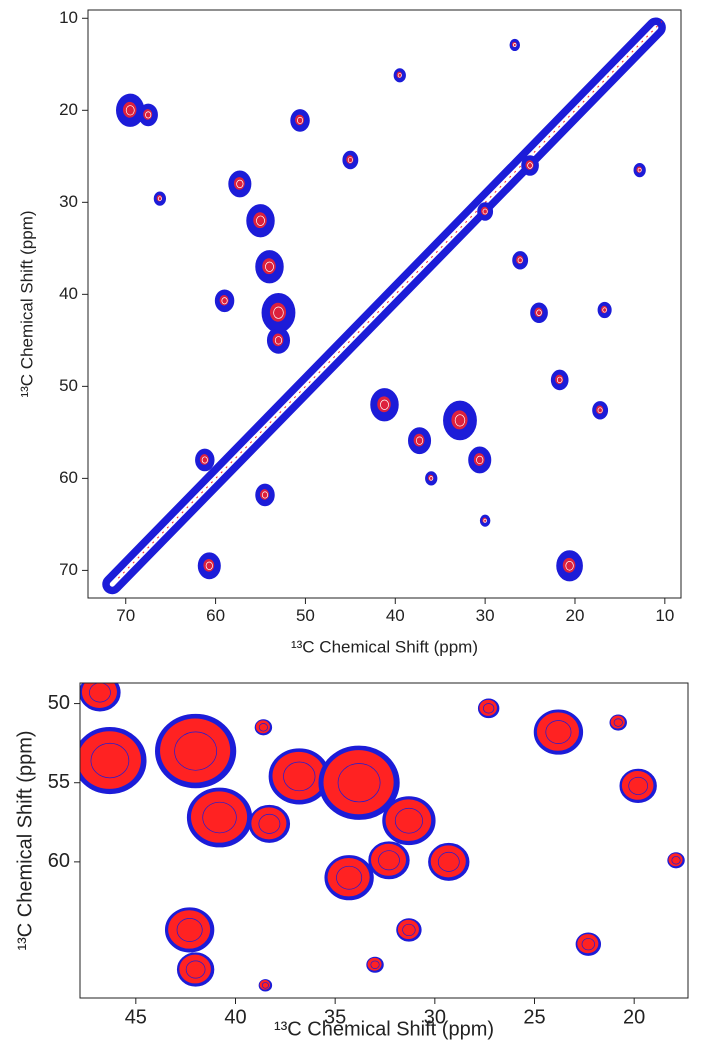 Image resolution: width=701 pixels, height=1055 pixels. I want to click on y-tick-label: 30, so click(68, 201).